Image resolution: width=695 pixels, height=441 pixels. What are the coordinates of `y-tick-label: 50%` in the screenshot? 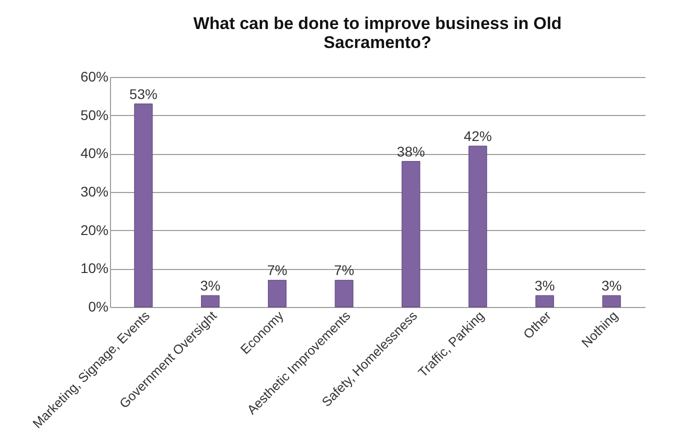 It's located at (94, 114).